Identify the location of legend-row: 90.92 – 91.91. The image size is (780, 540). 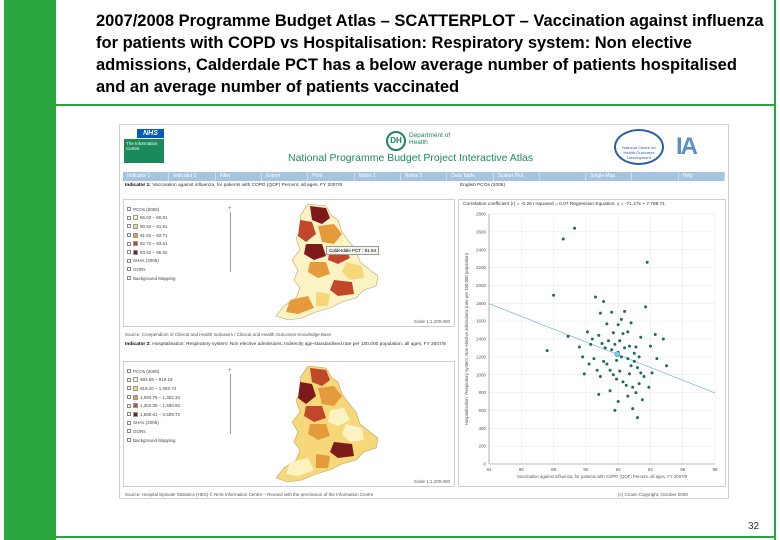
(161, 226).